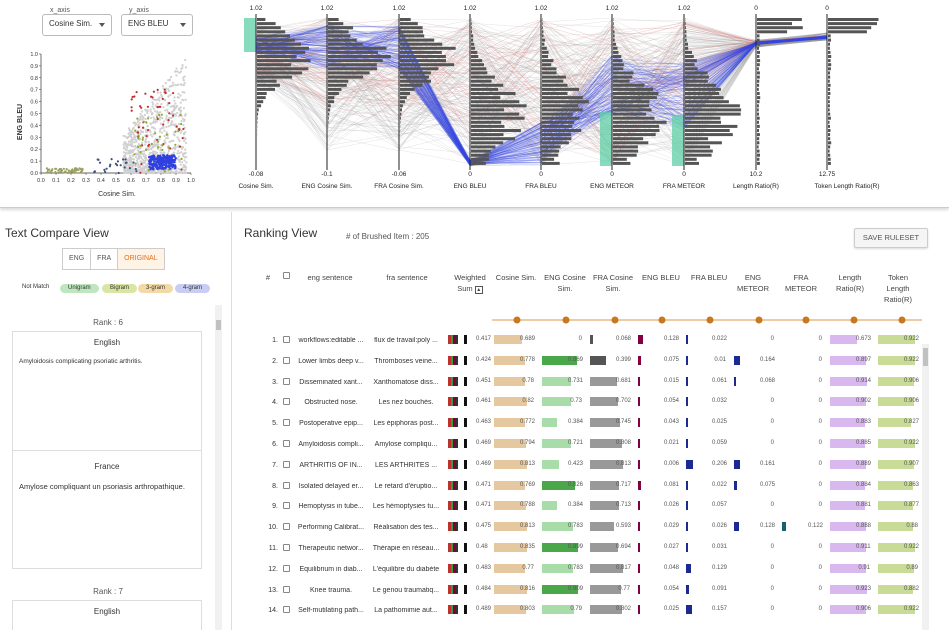 The height and width of the screenshot is (630, 949). Describe the element at coordinates (218, 467) in the screenshot. I see `text-compare-scrollbar` at that location.